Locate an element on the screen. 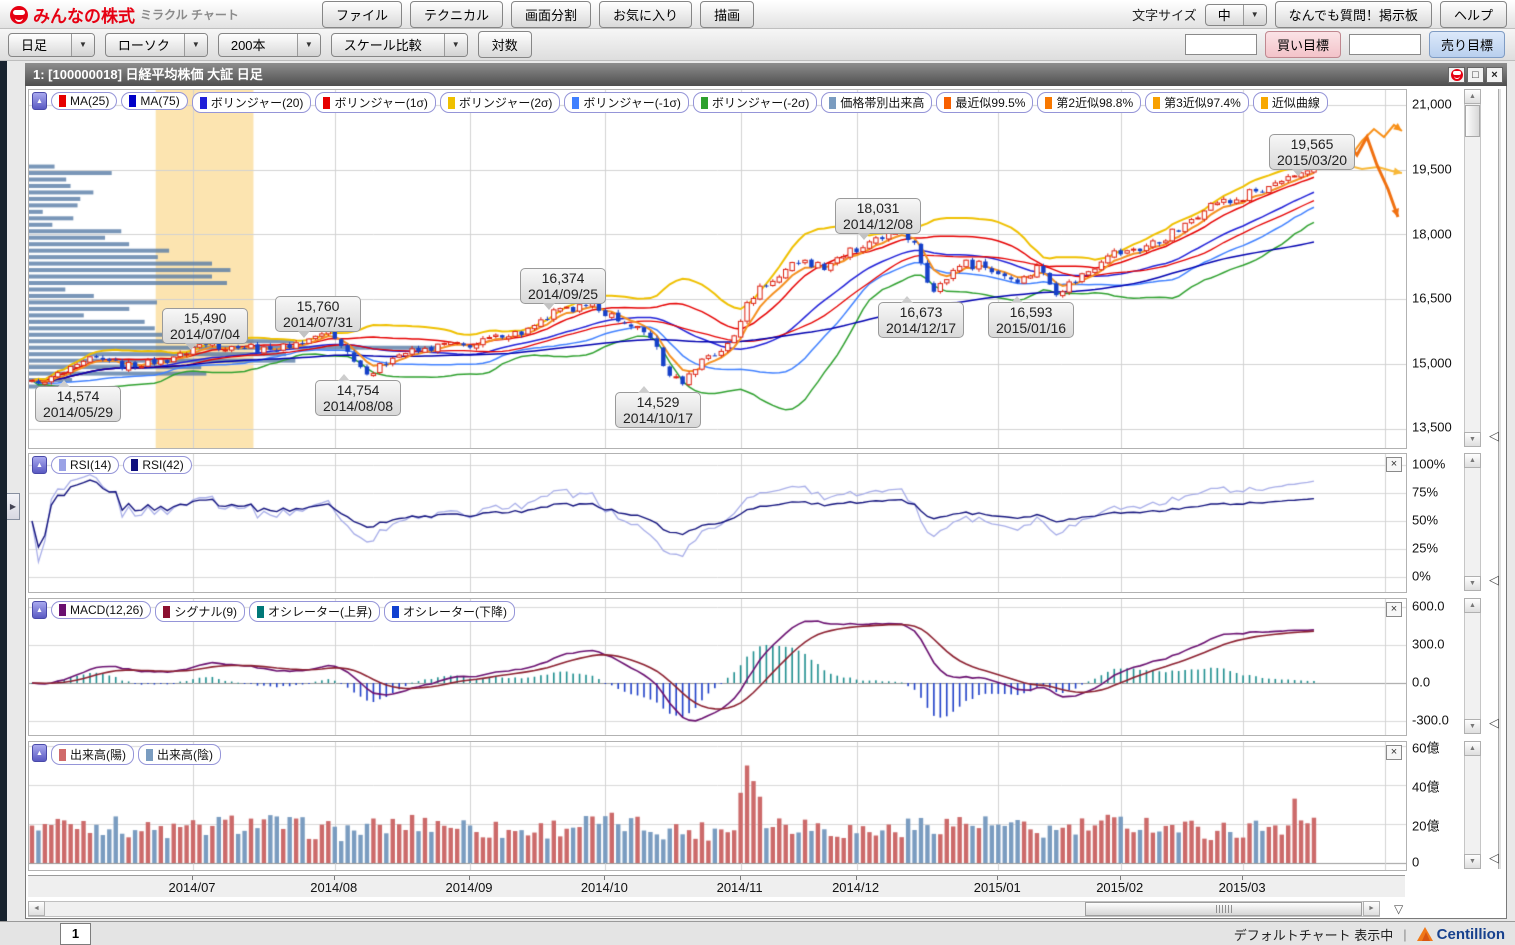 This screenshot has height=945, width=1515. period-value: 日足 is located at coordinates (34, 45).